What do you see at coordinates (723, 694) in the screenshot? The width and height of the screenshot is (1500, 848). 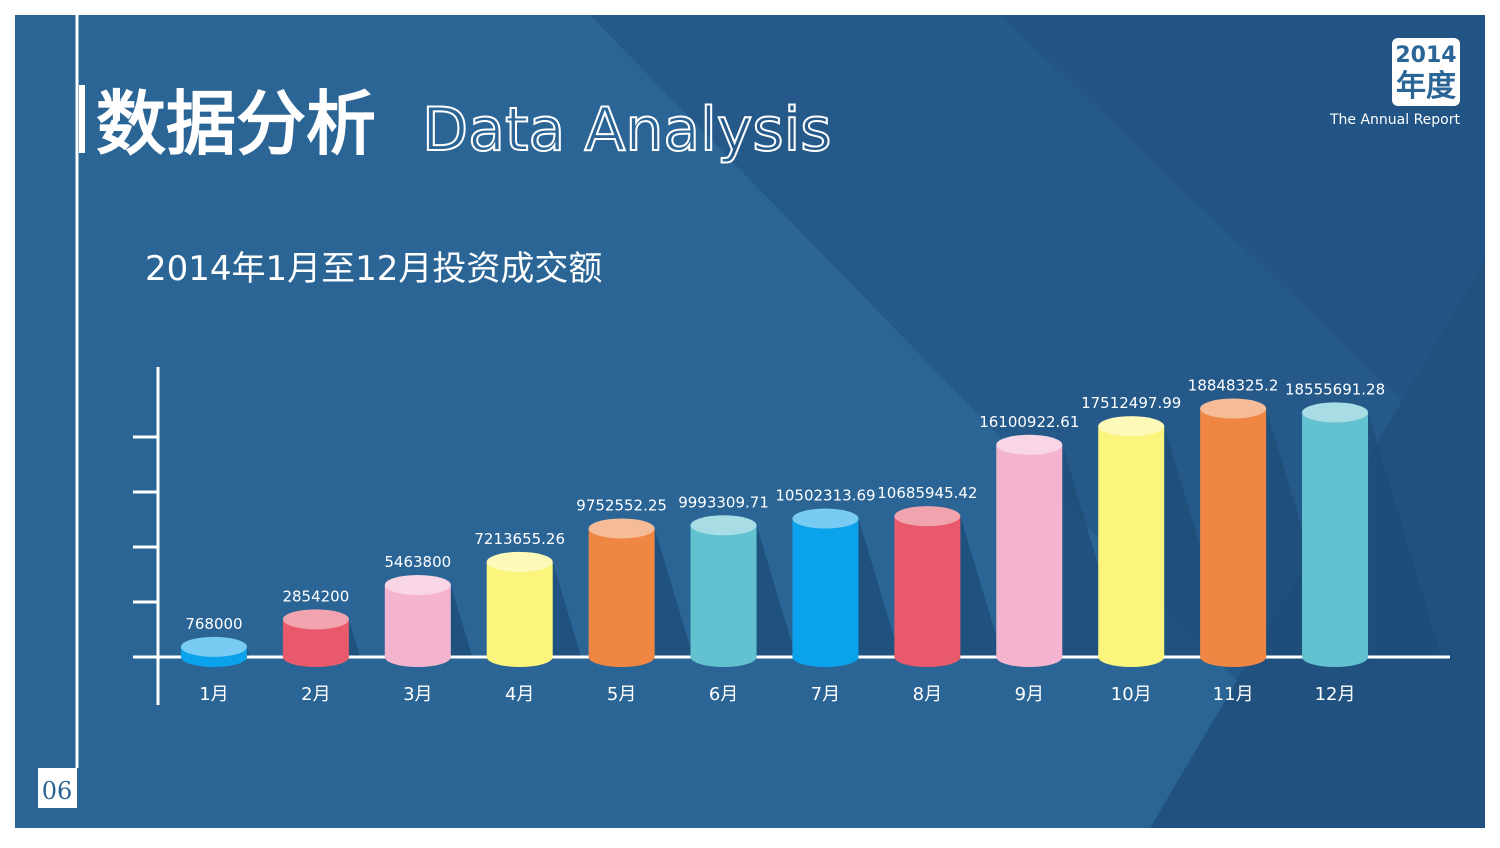 I see `x-tick-label: 6月` at bounding box center [723, 694].